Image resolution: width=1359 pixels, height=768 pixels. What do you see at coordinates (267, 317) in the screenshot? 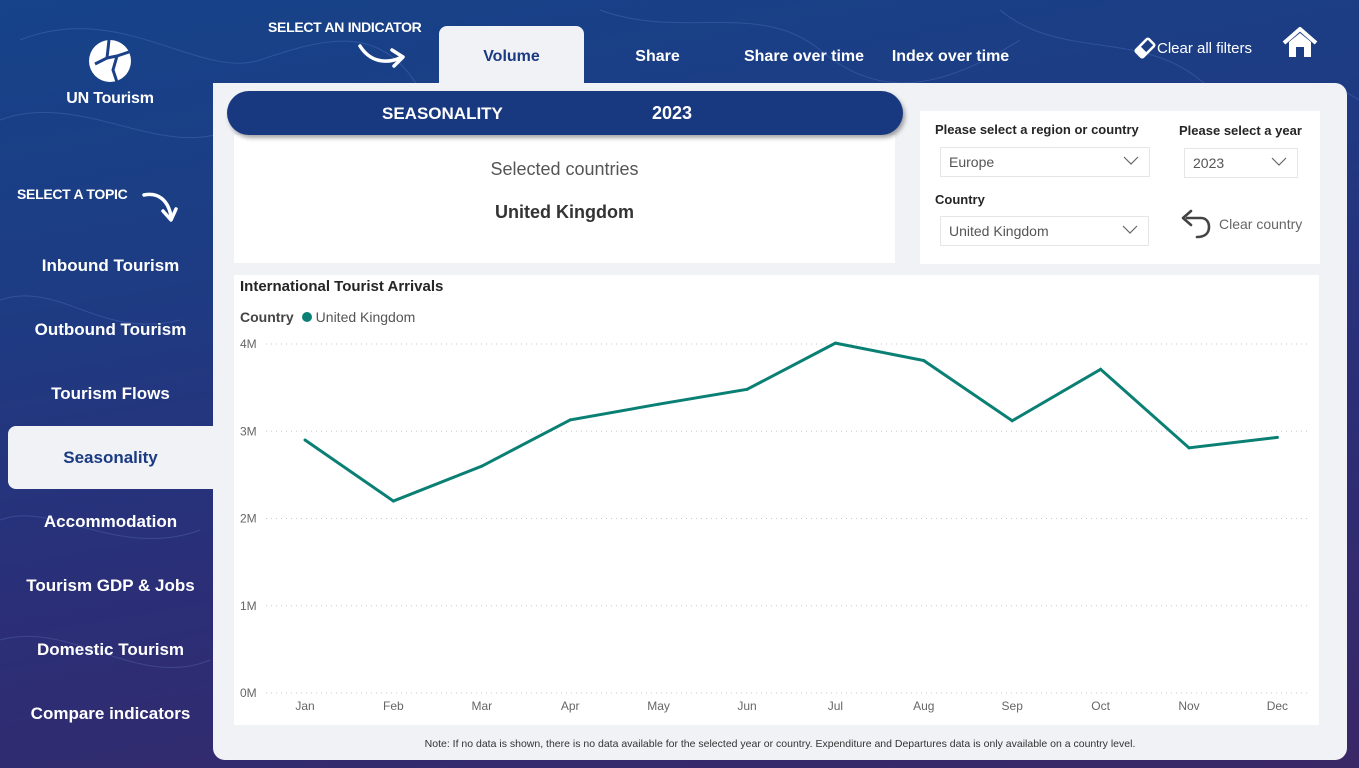
I see `legend-title: Country` at bounding box center [267, 317].